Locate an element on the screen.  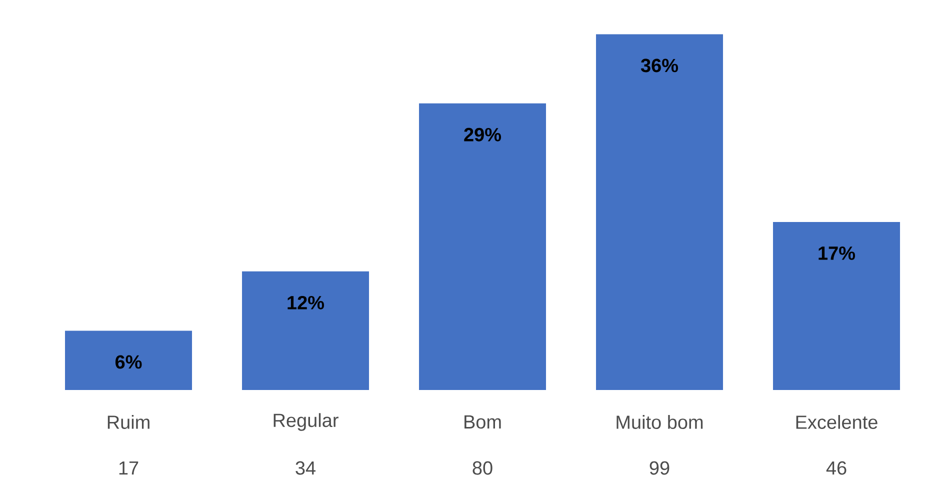
data-label: 6% is located at coordinates (128, 362).